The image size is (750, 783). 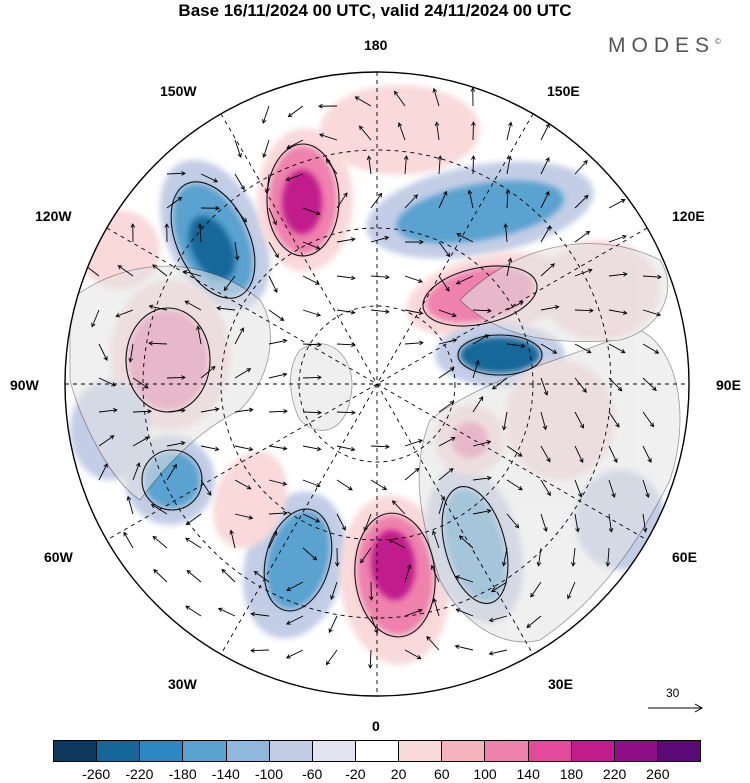 I want to click on colorbar-tick-label: -180, so click(x=182, y=774).